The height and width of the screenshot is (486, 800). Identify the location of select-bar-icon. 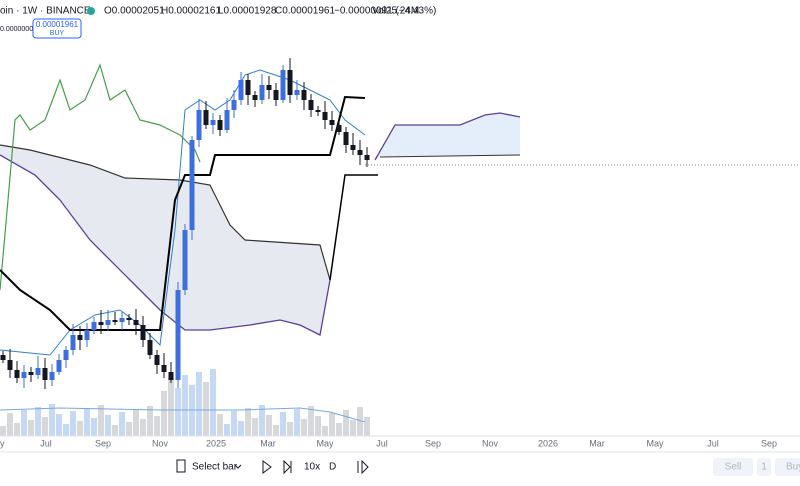
(181, 466).